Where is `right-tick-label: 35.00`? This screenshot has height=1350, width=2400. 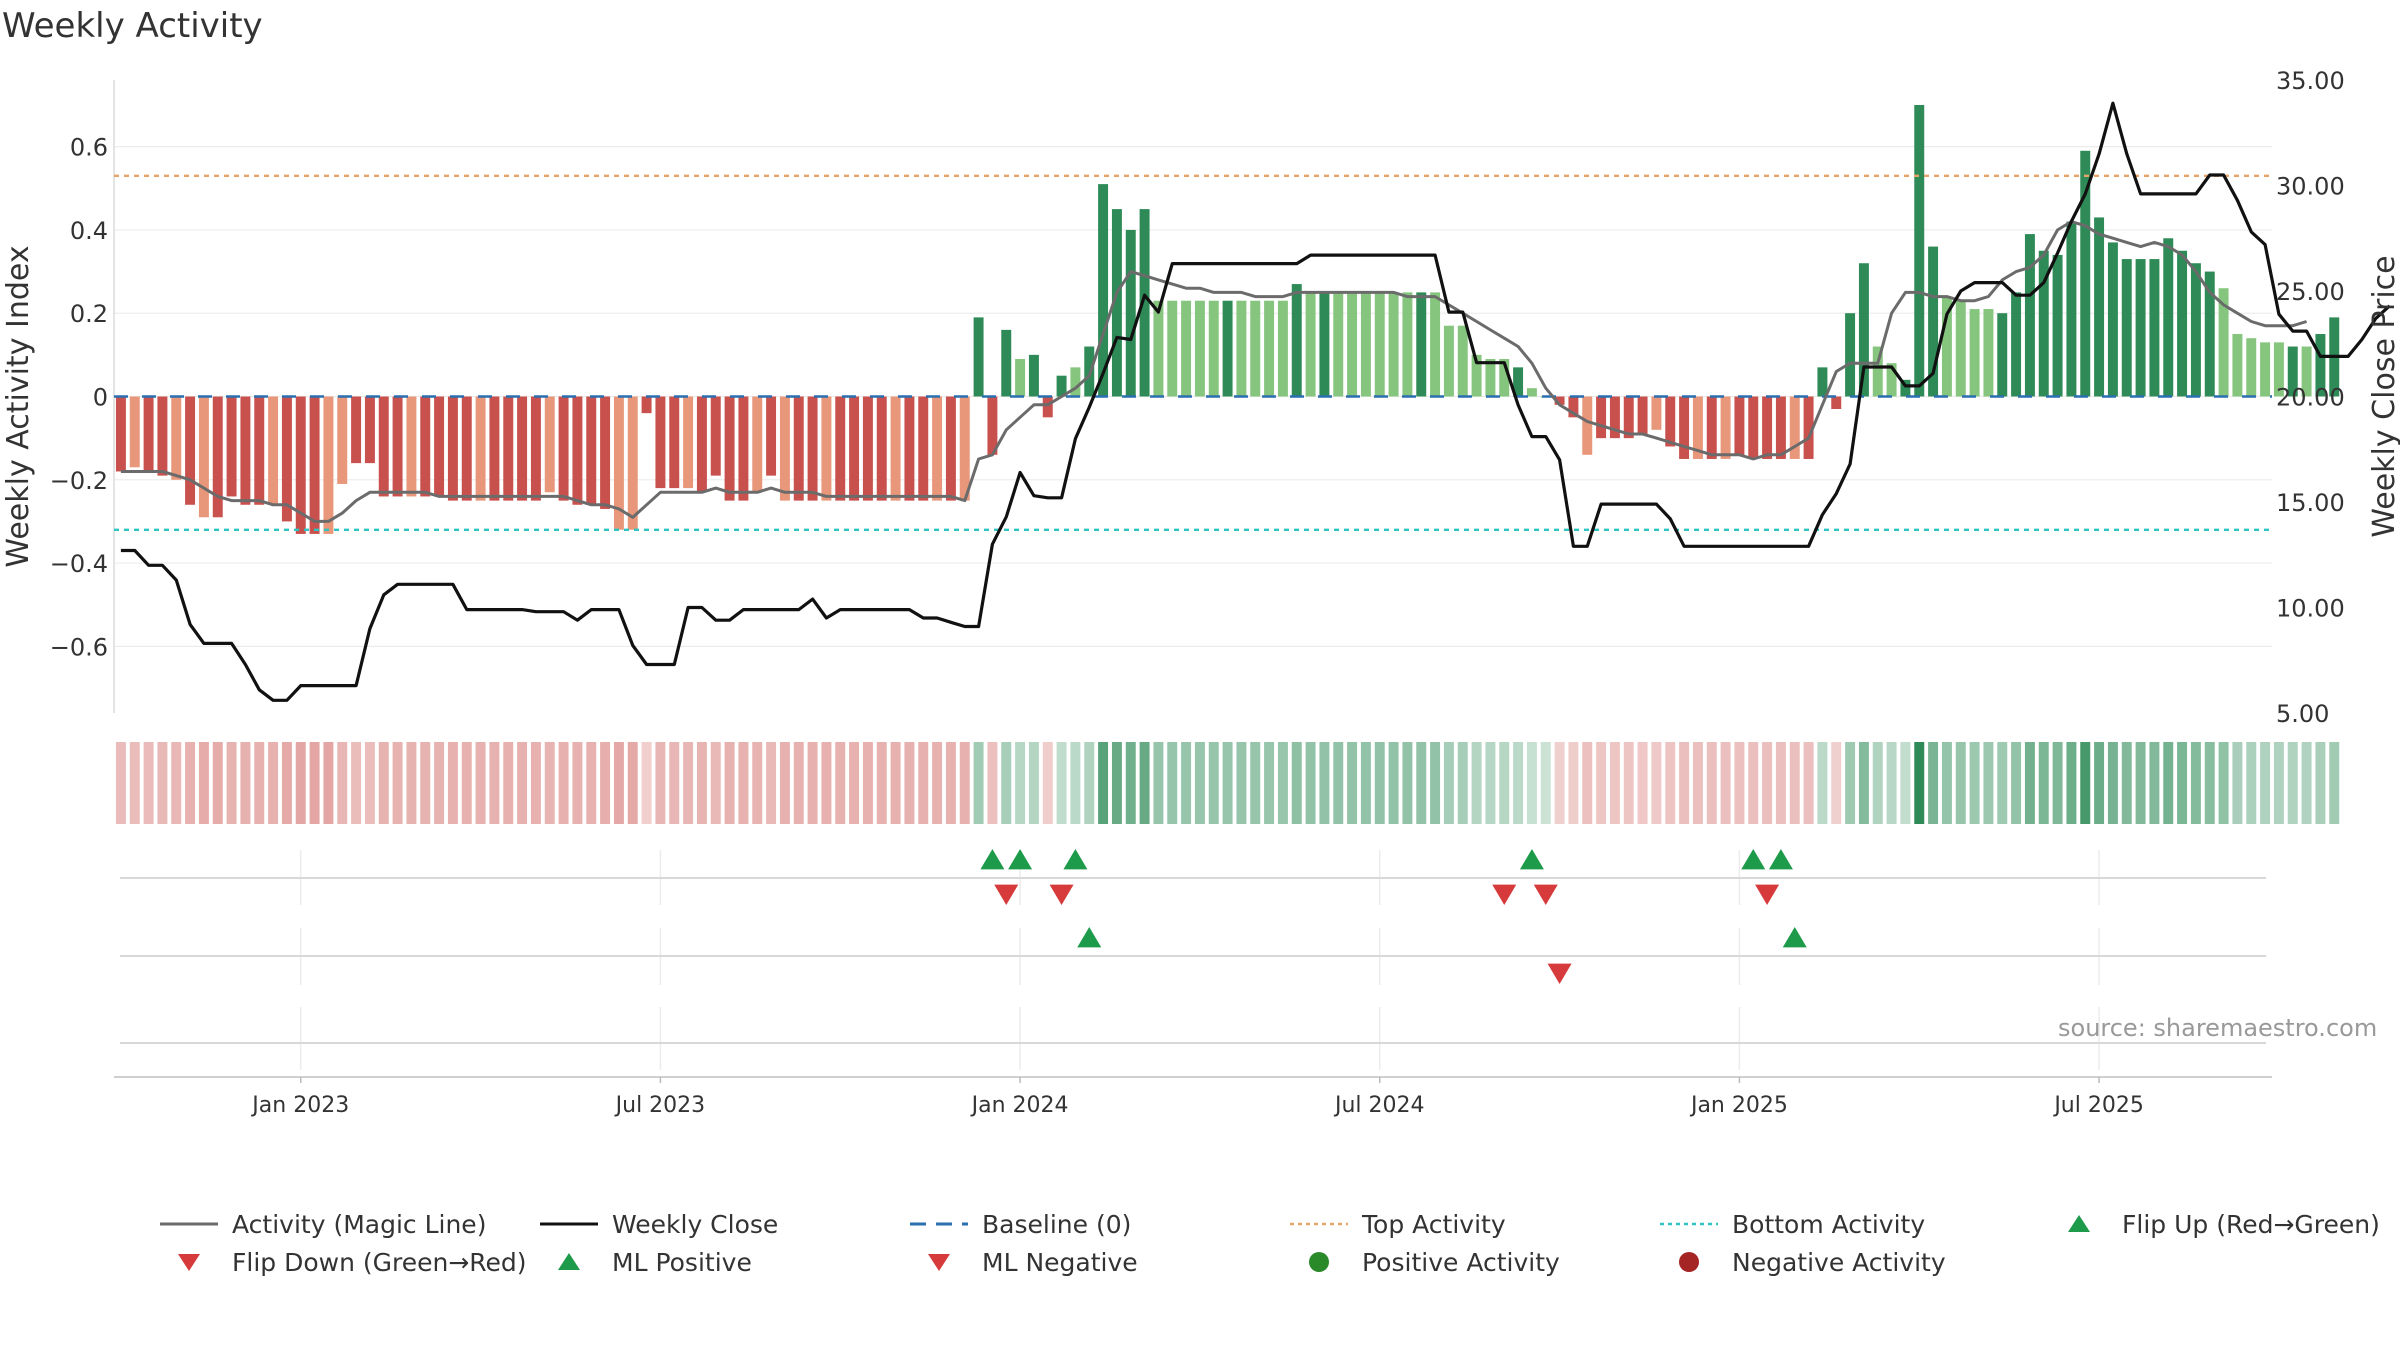 right-tick-label: 35.00 is located at coordinates (2310, 81).